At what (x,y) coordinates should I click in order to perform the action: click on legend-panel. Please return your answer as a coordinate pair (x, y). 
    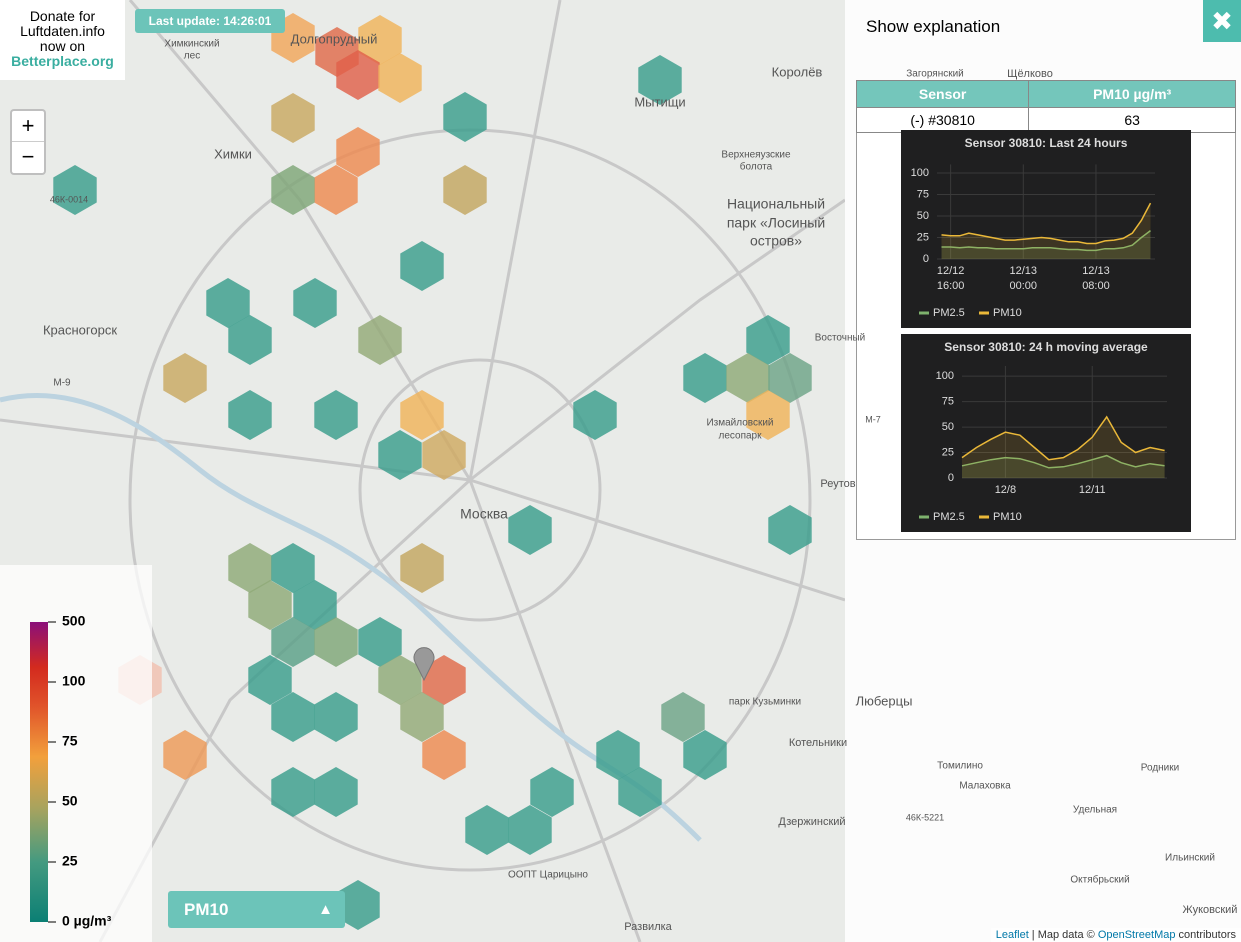
    Looking at the image, I should click on (76, 753).